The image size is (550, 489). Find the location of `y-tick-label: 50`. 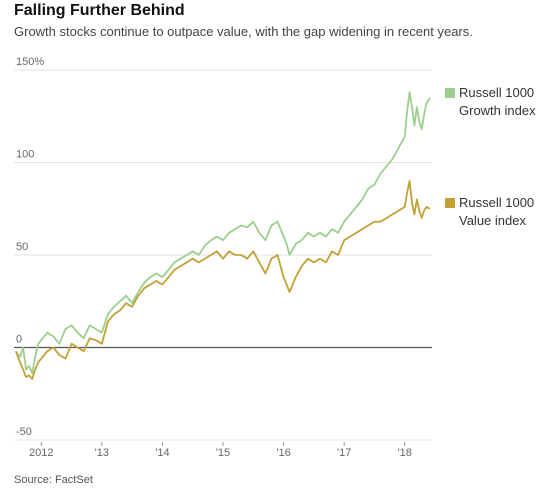

y-tick-label: 50 is located at coordinates (22, 247).